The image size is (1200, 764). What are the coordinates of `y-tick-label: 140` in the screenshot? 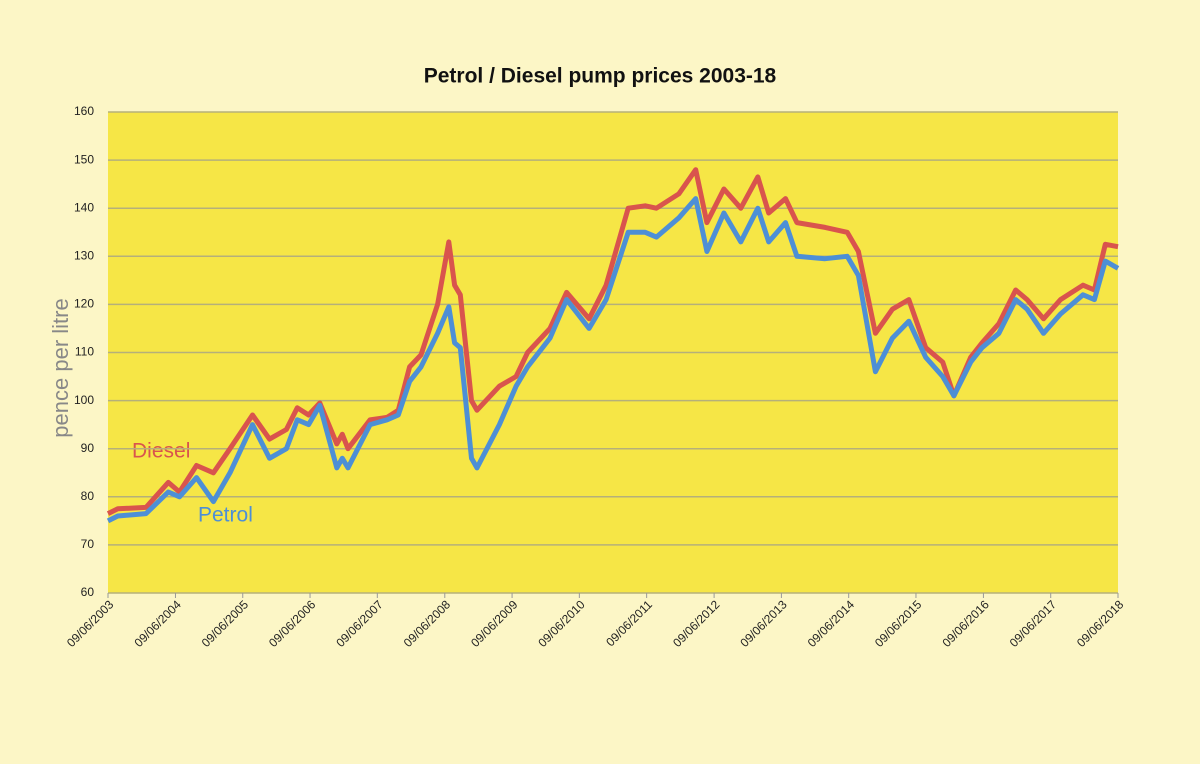 It's located at (84, 207).